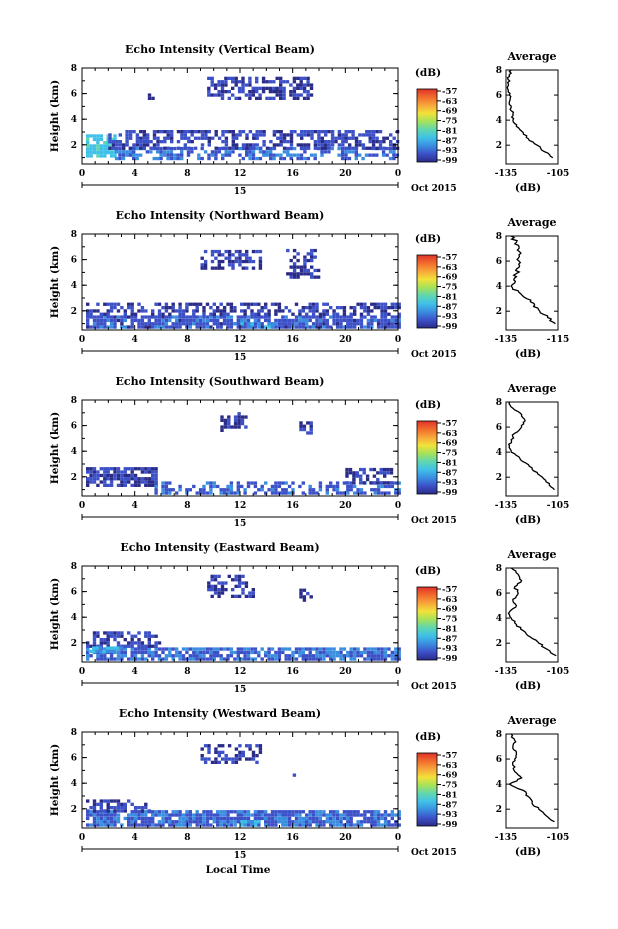  I want to click on colorbar-label: (dB), so click(428, 737).